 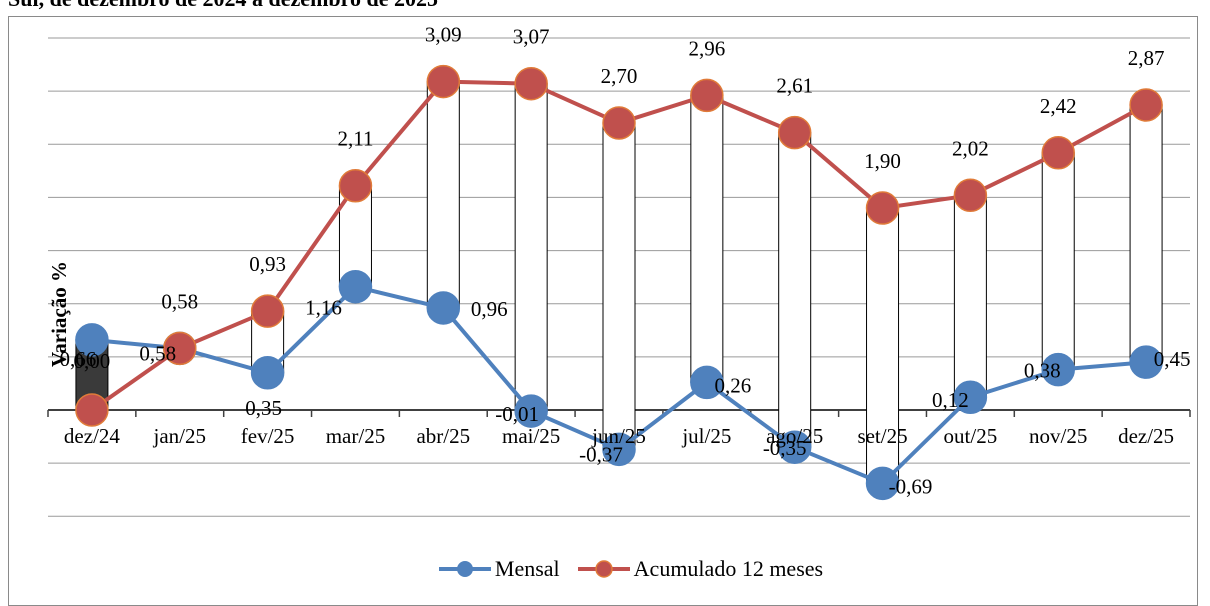 What do you see at coordinates (706, 436) in the screenshot?
I see `x-tick-label: jul/25` at bounding box center [706, 436].